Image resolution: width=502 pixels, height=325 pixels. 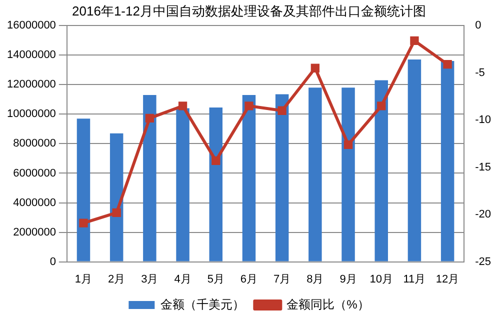 I want to click on x-tick-label: 11月, so click(x=414, y=279).